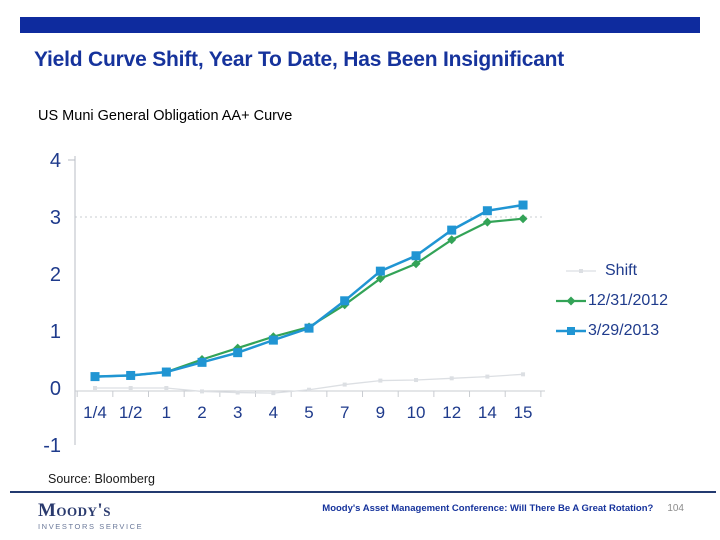 This screenshot has width=720, height=540. What do you see at coordinates (621, 270) in the screenshot?
I see `legend-label: Shift` at bounding box center [621, 270].